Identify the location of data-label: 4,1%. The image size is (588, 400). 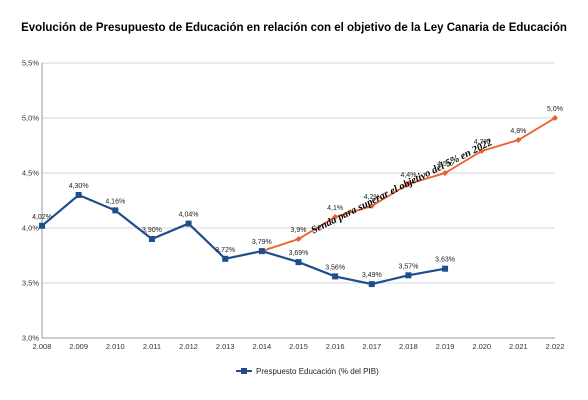
(335, 208).